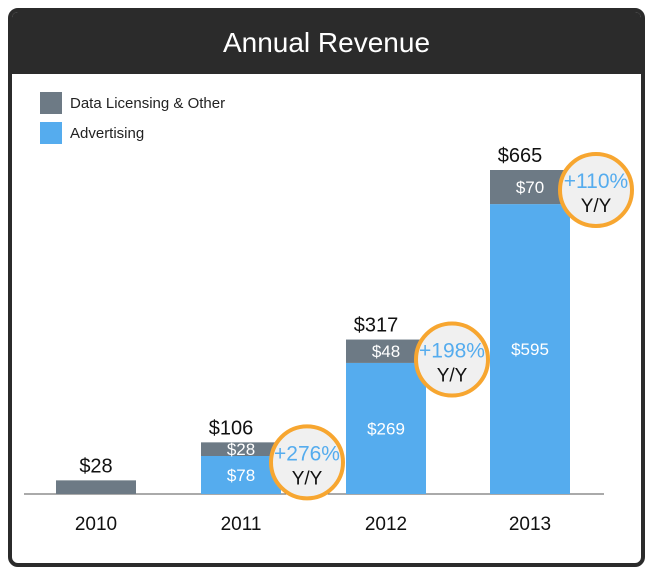  I want to click on bar-label-advertising-2013: $595, so click(530, 349).